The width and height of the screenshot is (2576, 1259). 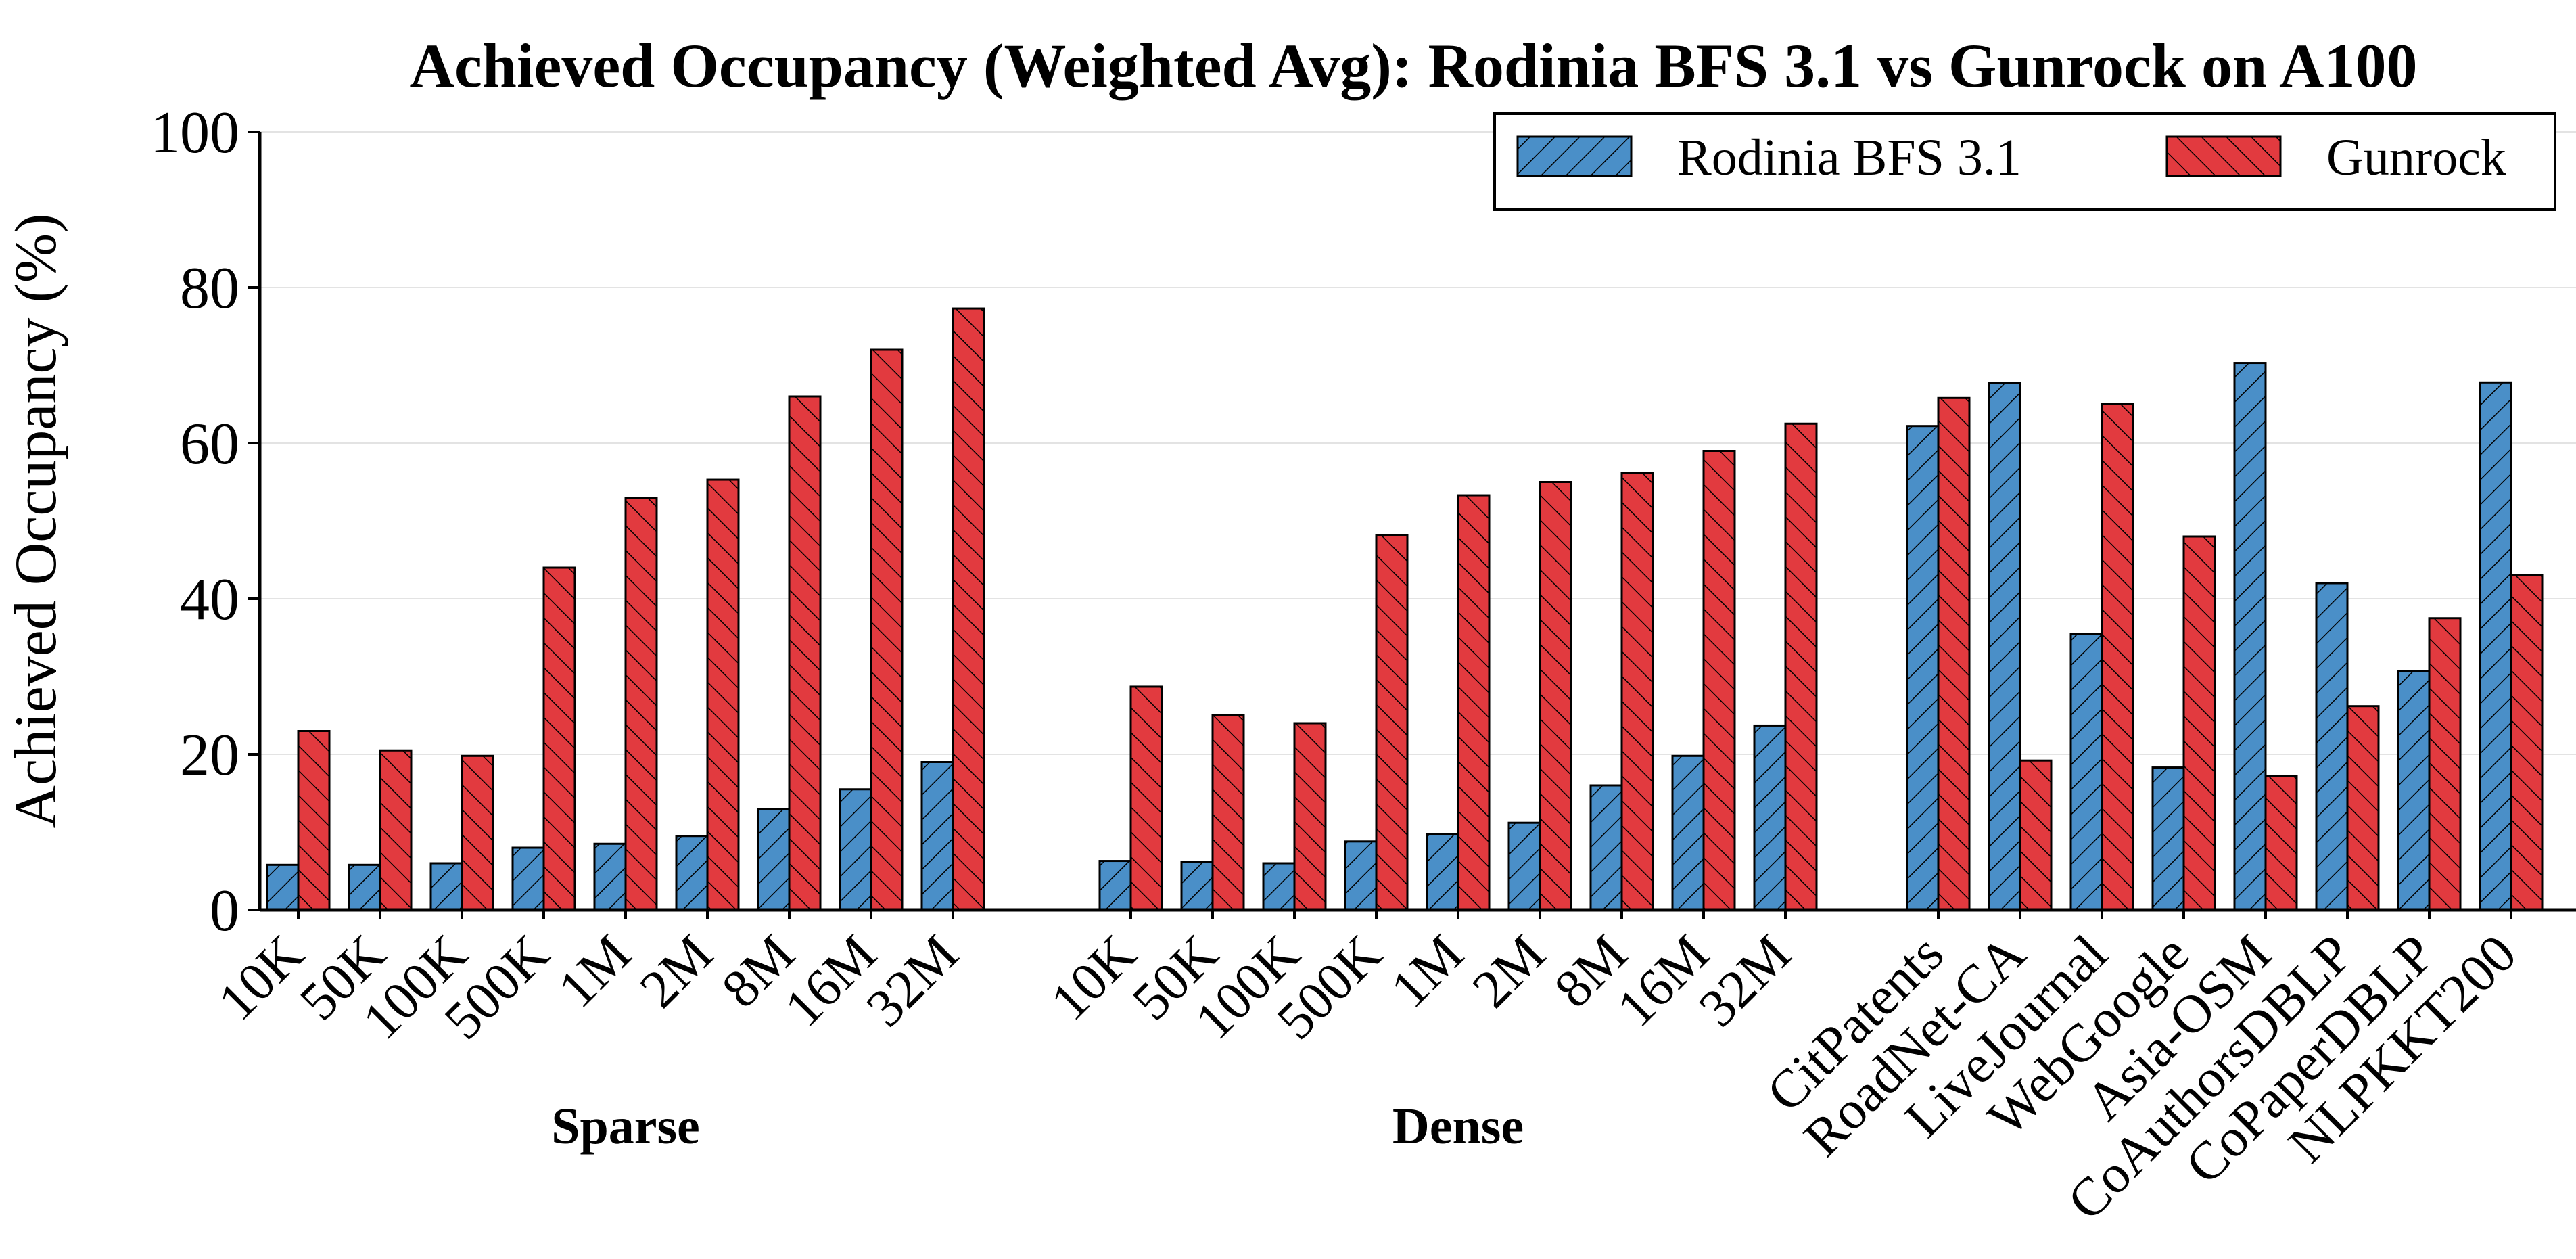 I want to click on y-tick-label: 0, so click(x=224, y=911).